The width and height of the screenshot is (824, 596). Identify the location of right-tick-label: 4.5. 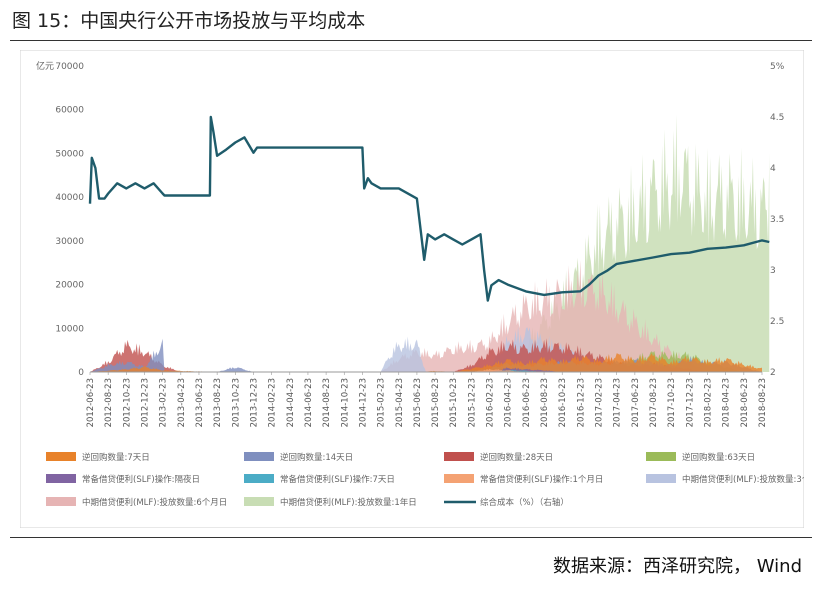
(777, 118).